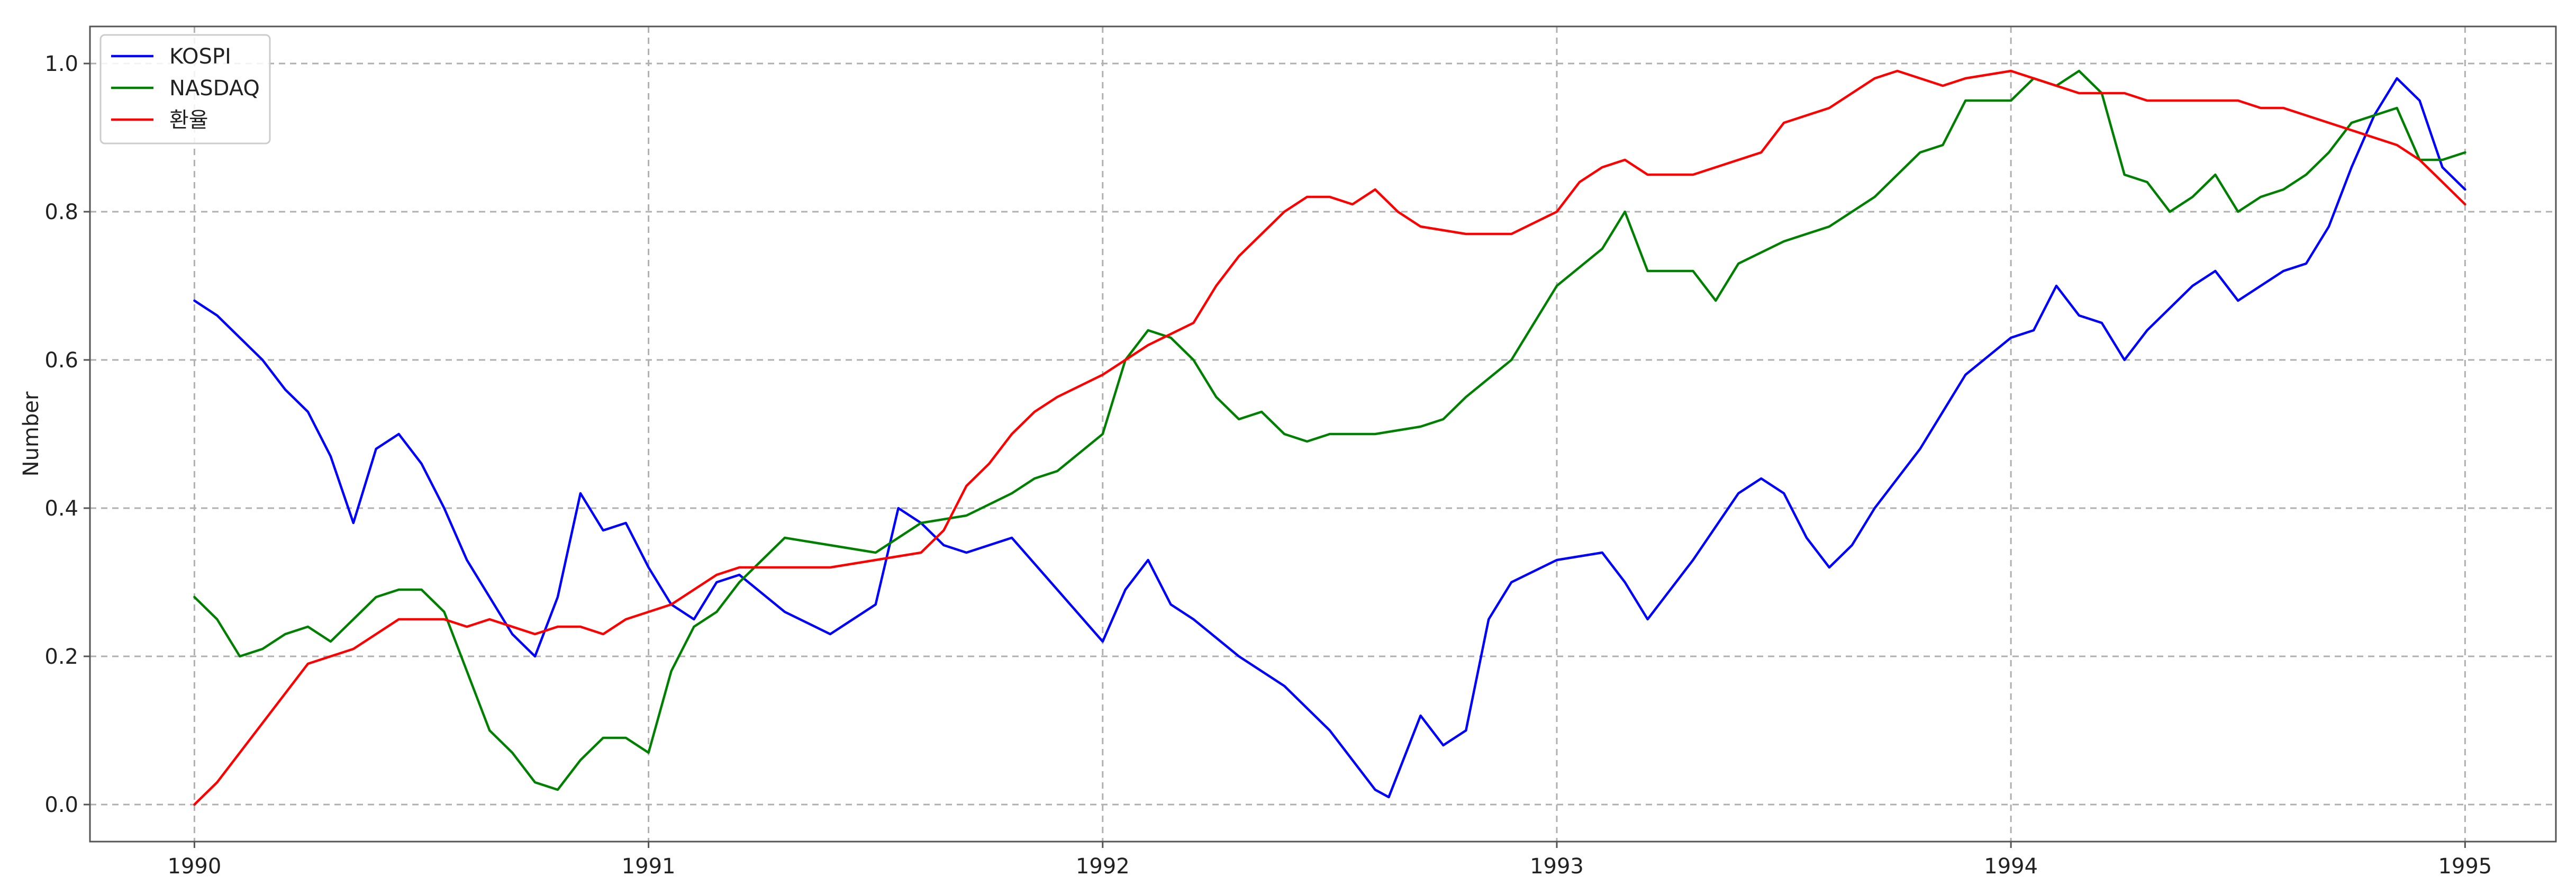 The width and height of the screenshot is (2576, 894). What do you see at coordinates (200, 56) in the screenshot?
I see `legend-label-kospi: KOSPI` at bounding box center [200, 56].